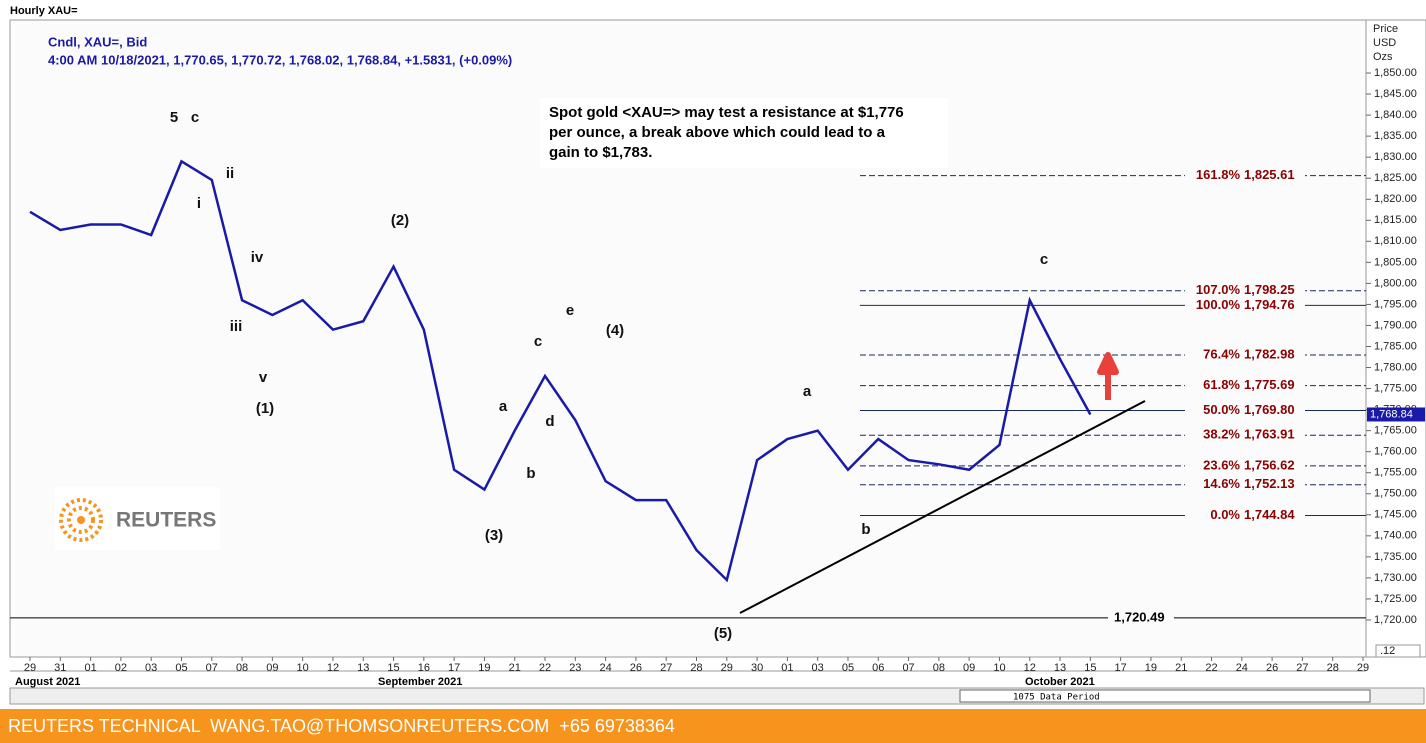 Image resolution: width=1426 pixels, height=743 pixels. What do you see at coordinates (1225, 514) in the screenshot?
I see `fib-percent: 0.0%` at bounding box center [1225, 514].